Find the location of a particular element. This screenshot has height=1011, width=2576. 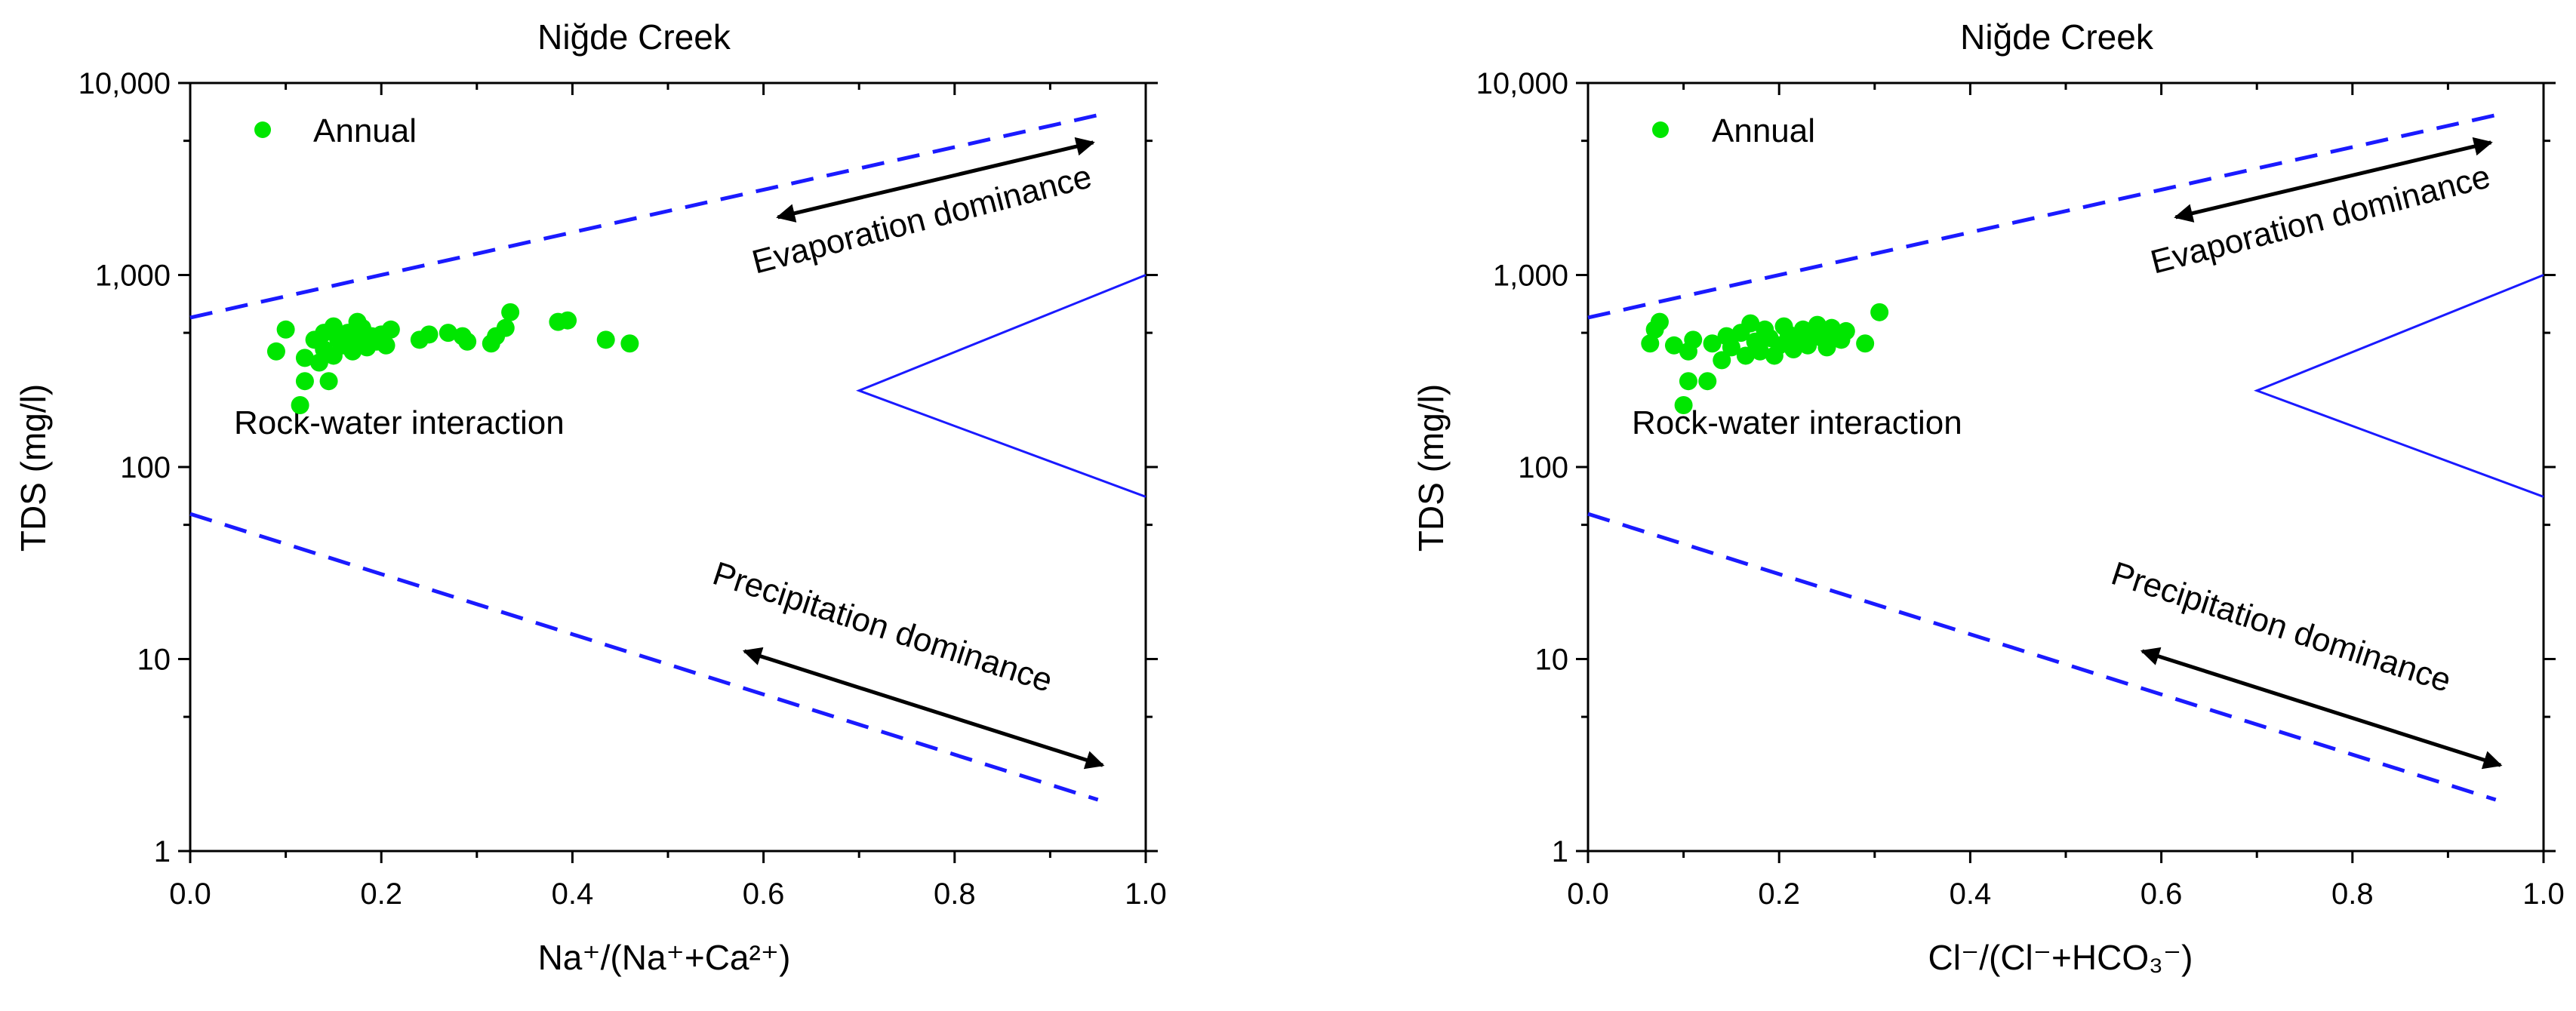

annotation-rock-water: Rock-water interaction is located at coordinates (399, 422).